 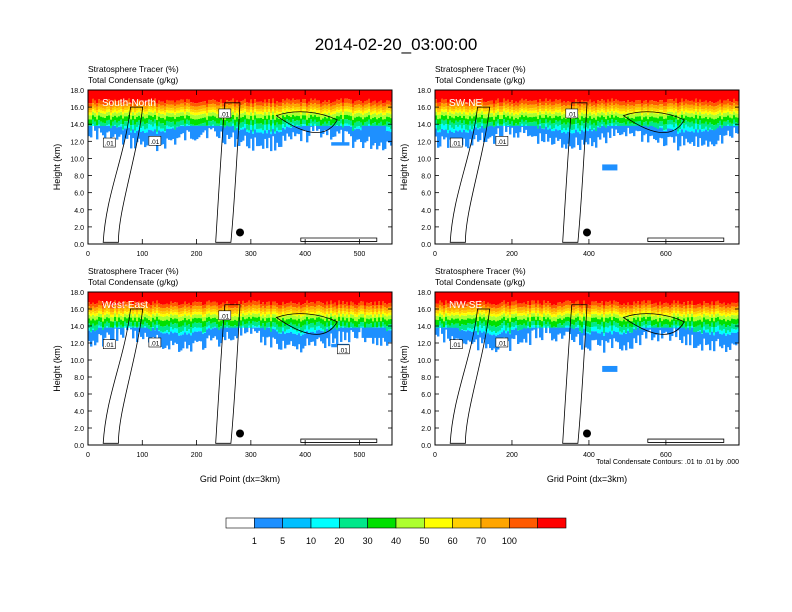 What do you see at coordinates (509, 541) in the screenshot?
I see `colorbar-label: 100` at bounding box center [509, 541].